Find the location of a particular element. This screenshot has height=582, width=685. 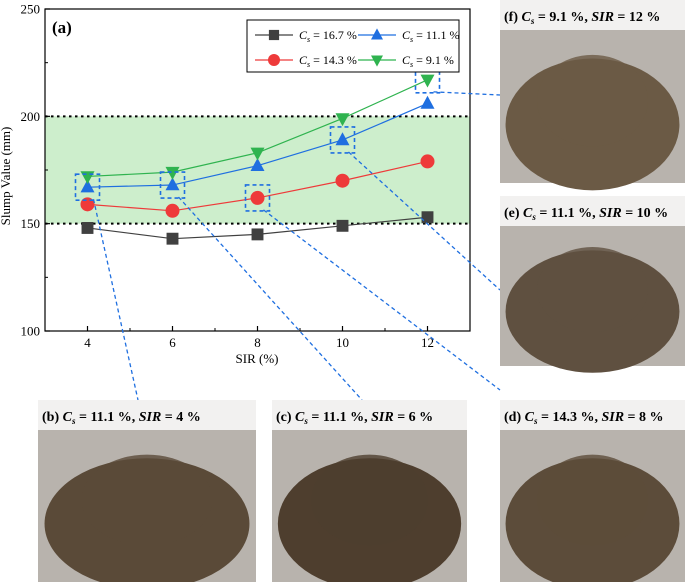

x-tick-label: 6 is located at coordinates (172, 342).